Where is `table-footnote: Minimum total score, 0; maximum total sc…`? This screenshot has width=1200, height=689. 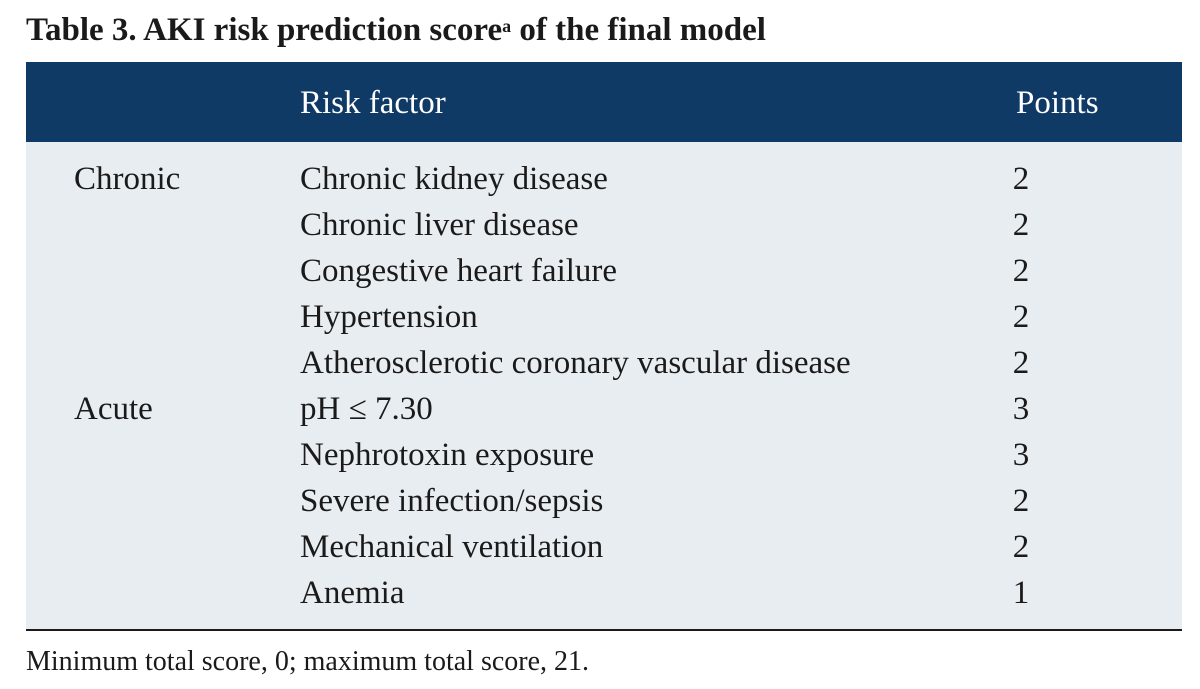 table-footnote: Minimum total score, 0; maximum total sc… is located at coordinates (308, 661).